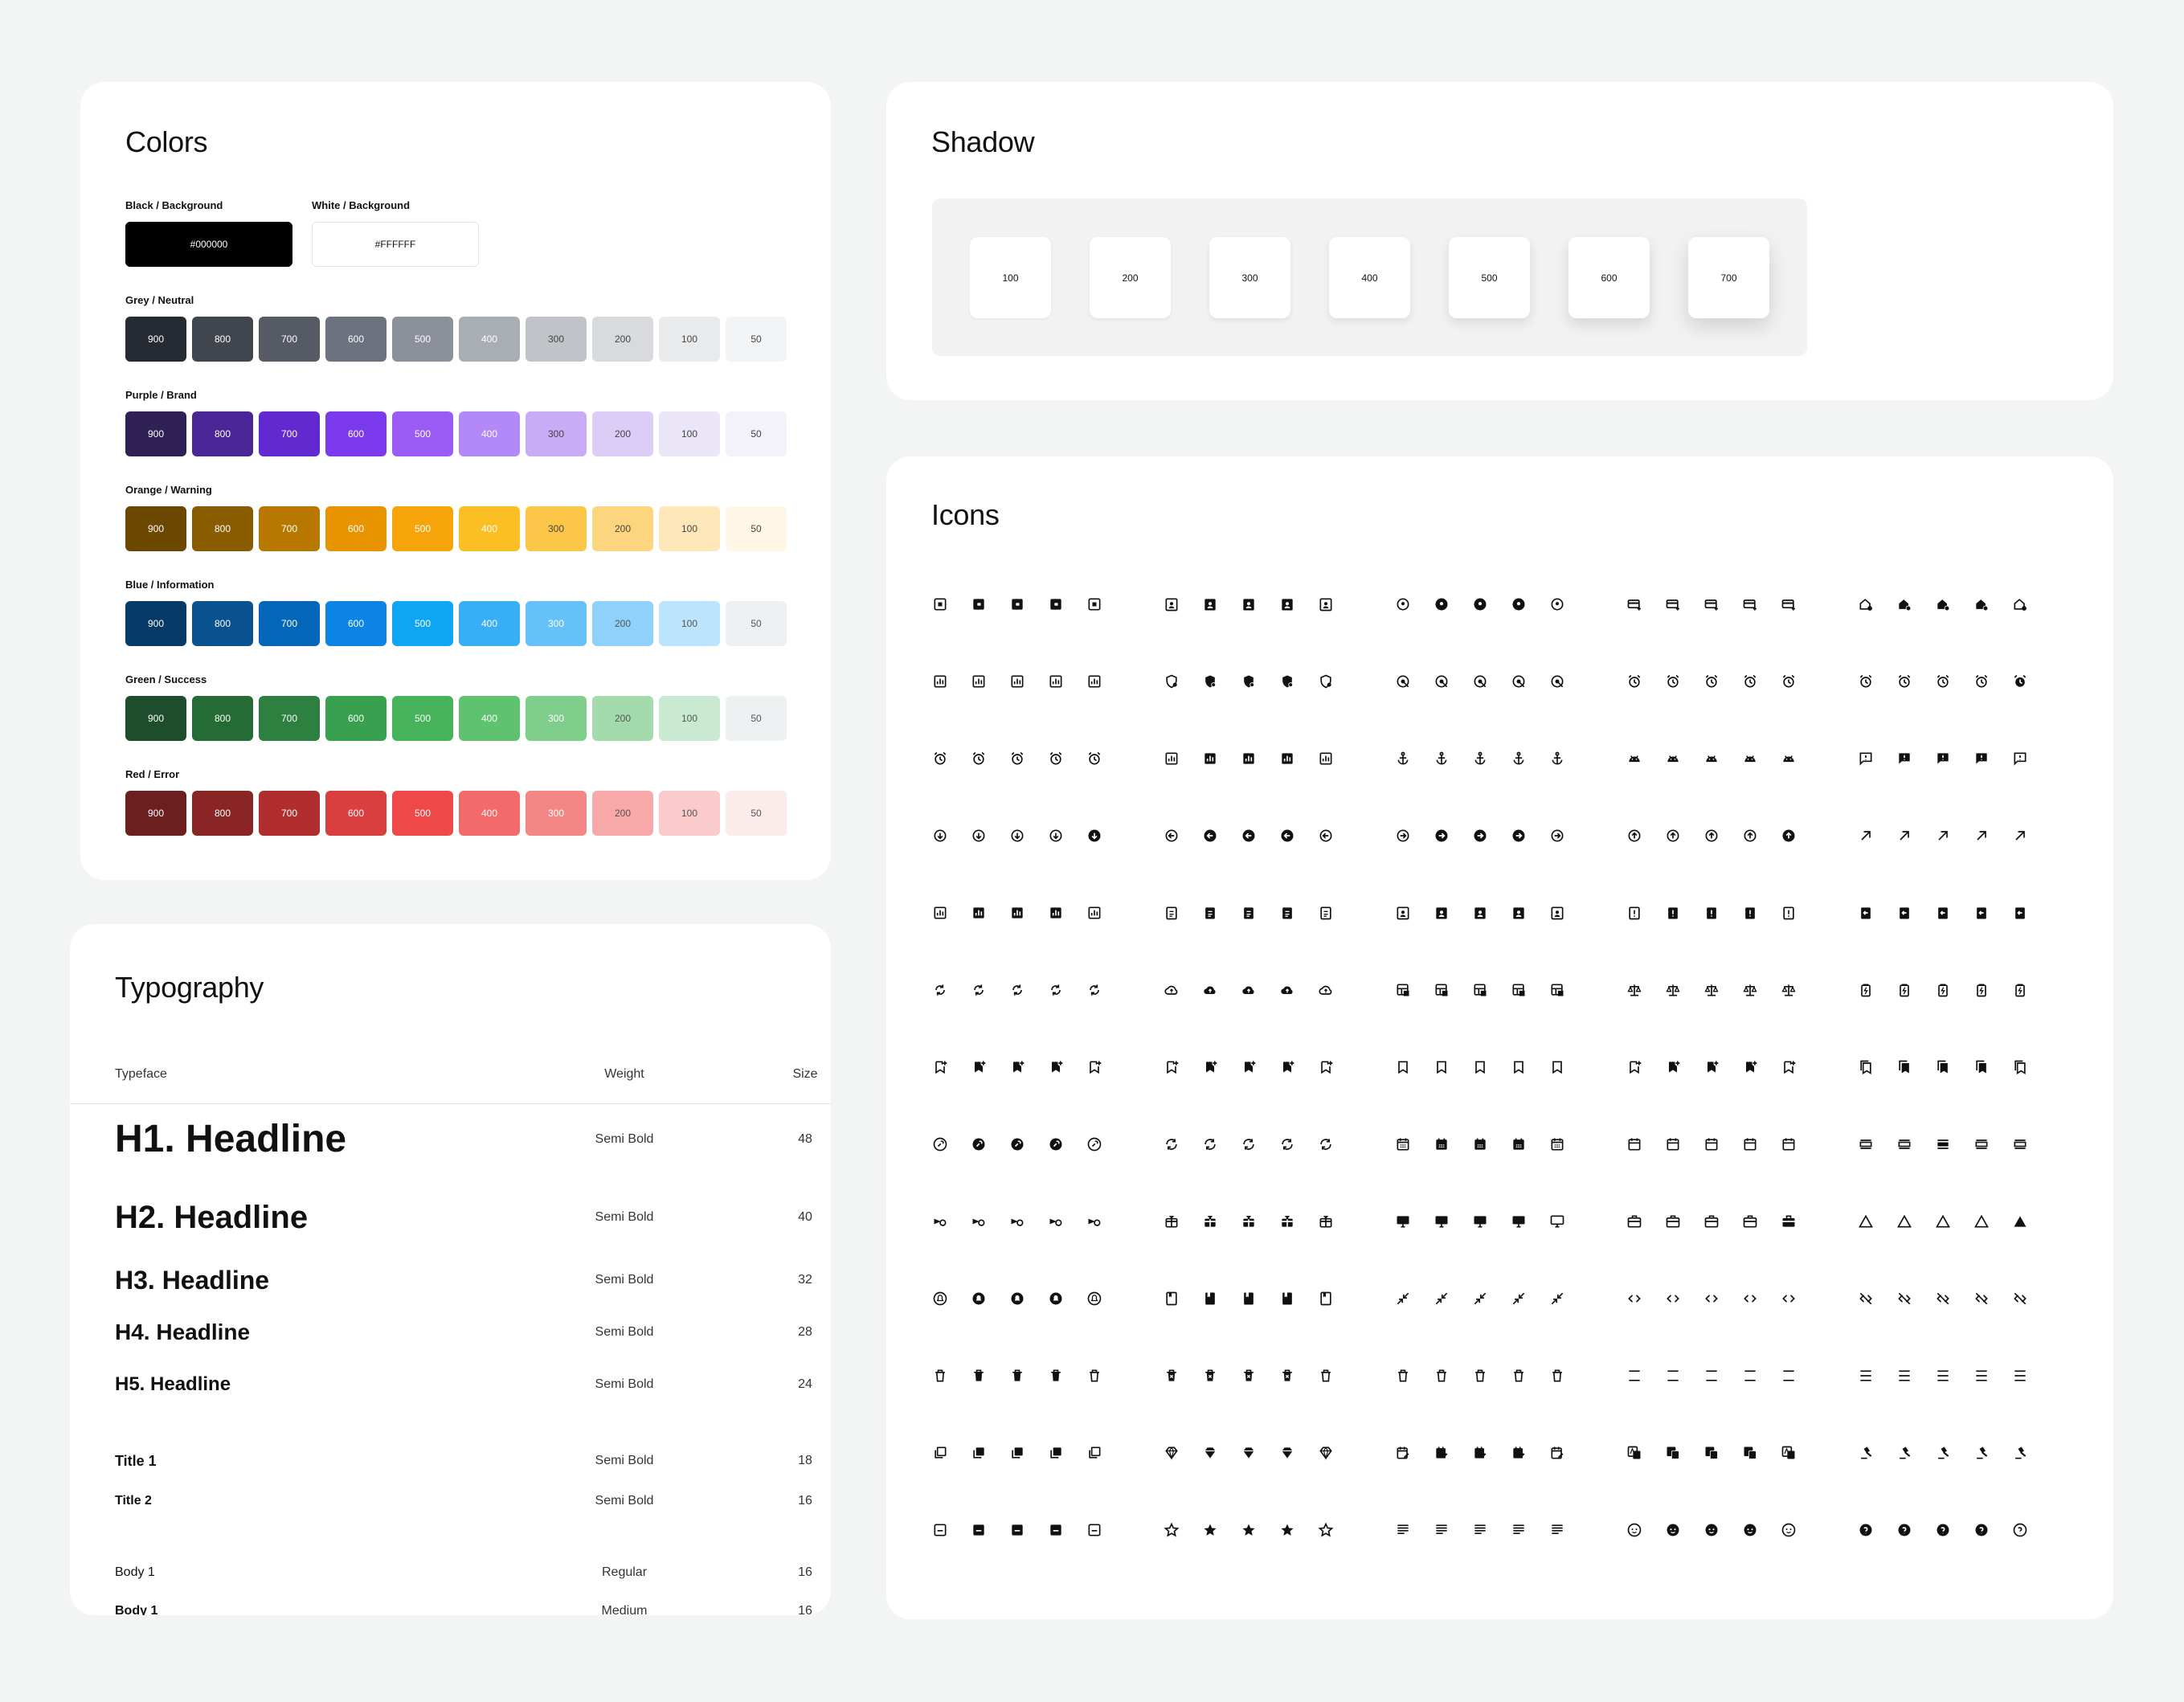  What do you see at coordinates (1287, 913) in the screenshot?
I see `assignment-icon` at bounding box center [1287, 913].